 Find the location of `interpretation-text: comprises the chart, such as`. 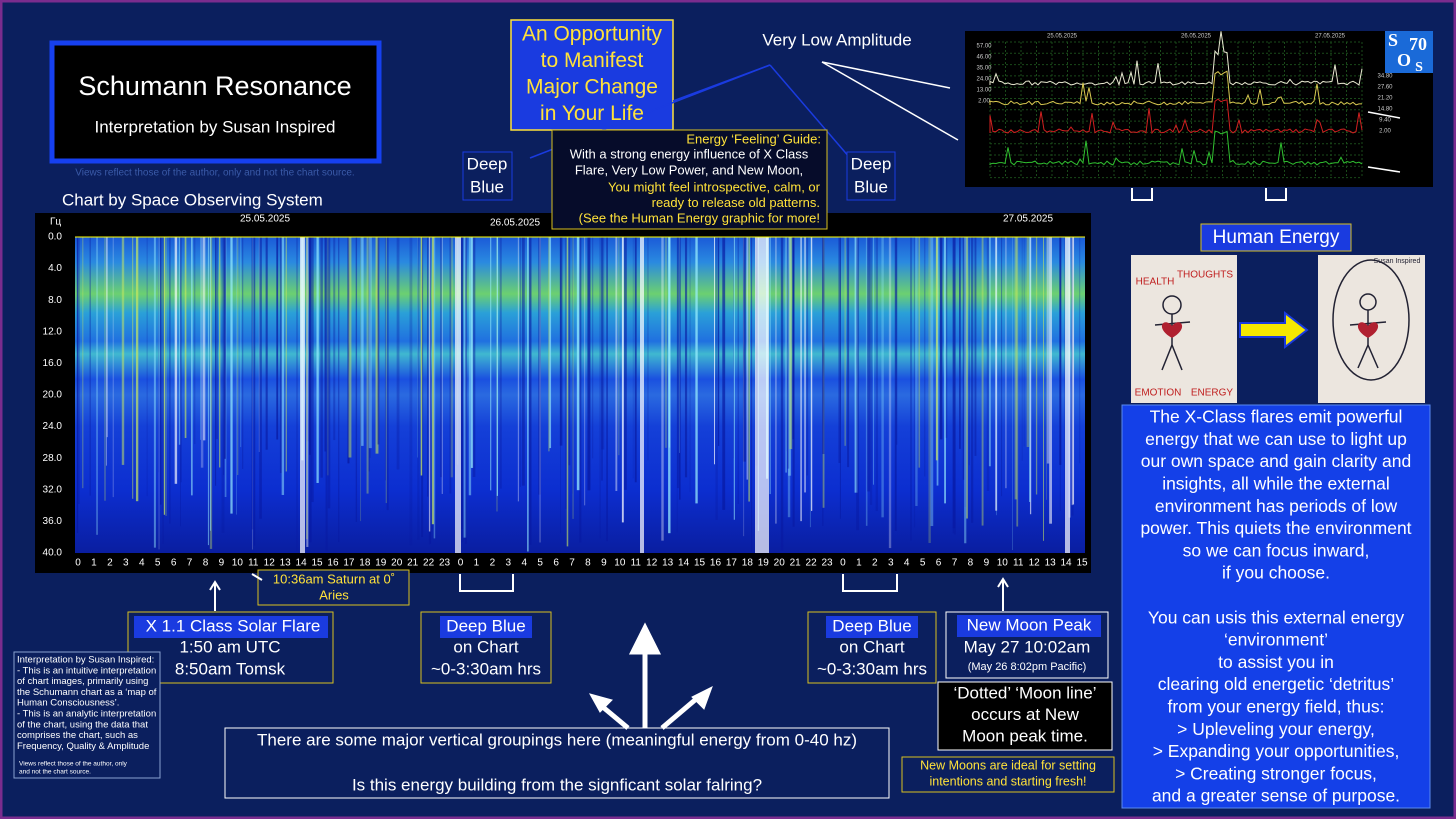

interpretation-text: comprises the chart, such as is located at coordinates (77, 735).